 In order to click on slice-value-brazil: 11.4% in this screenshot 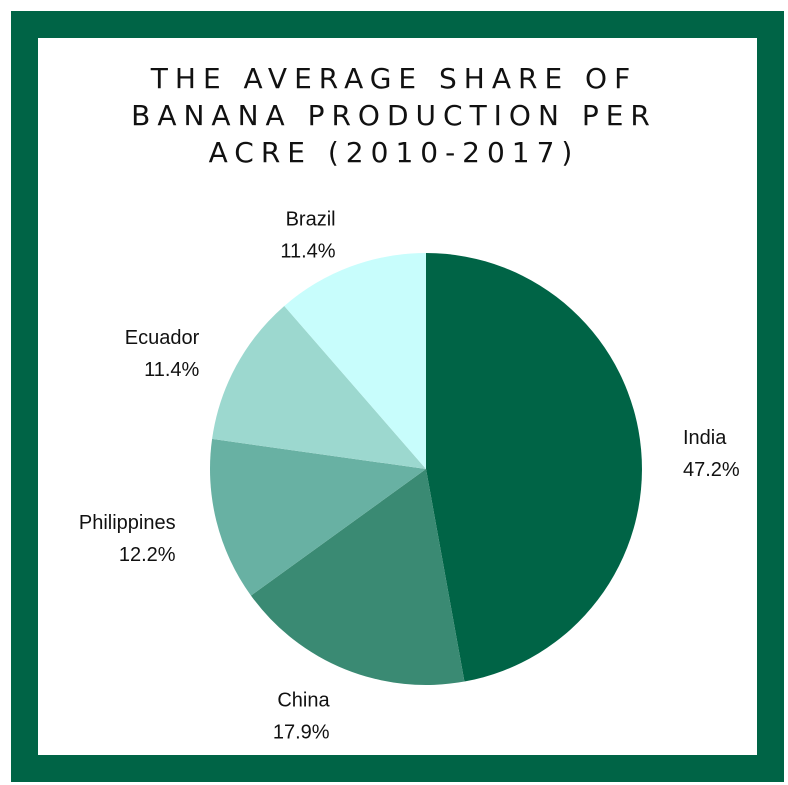, I will do `click(307, 251)`.